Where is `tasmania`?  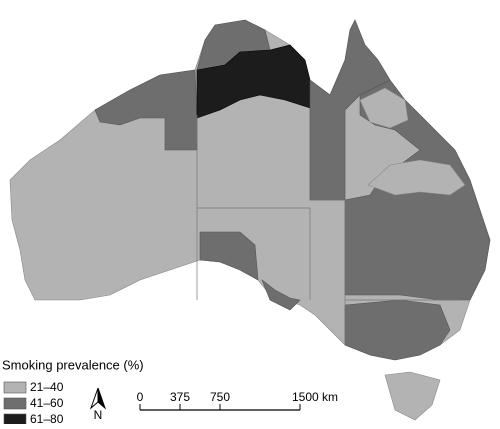 tasmania is located at coordinates (412, 396).